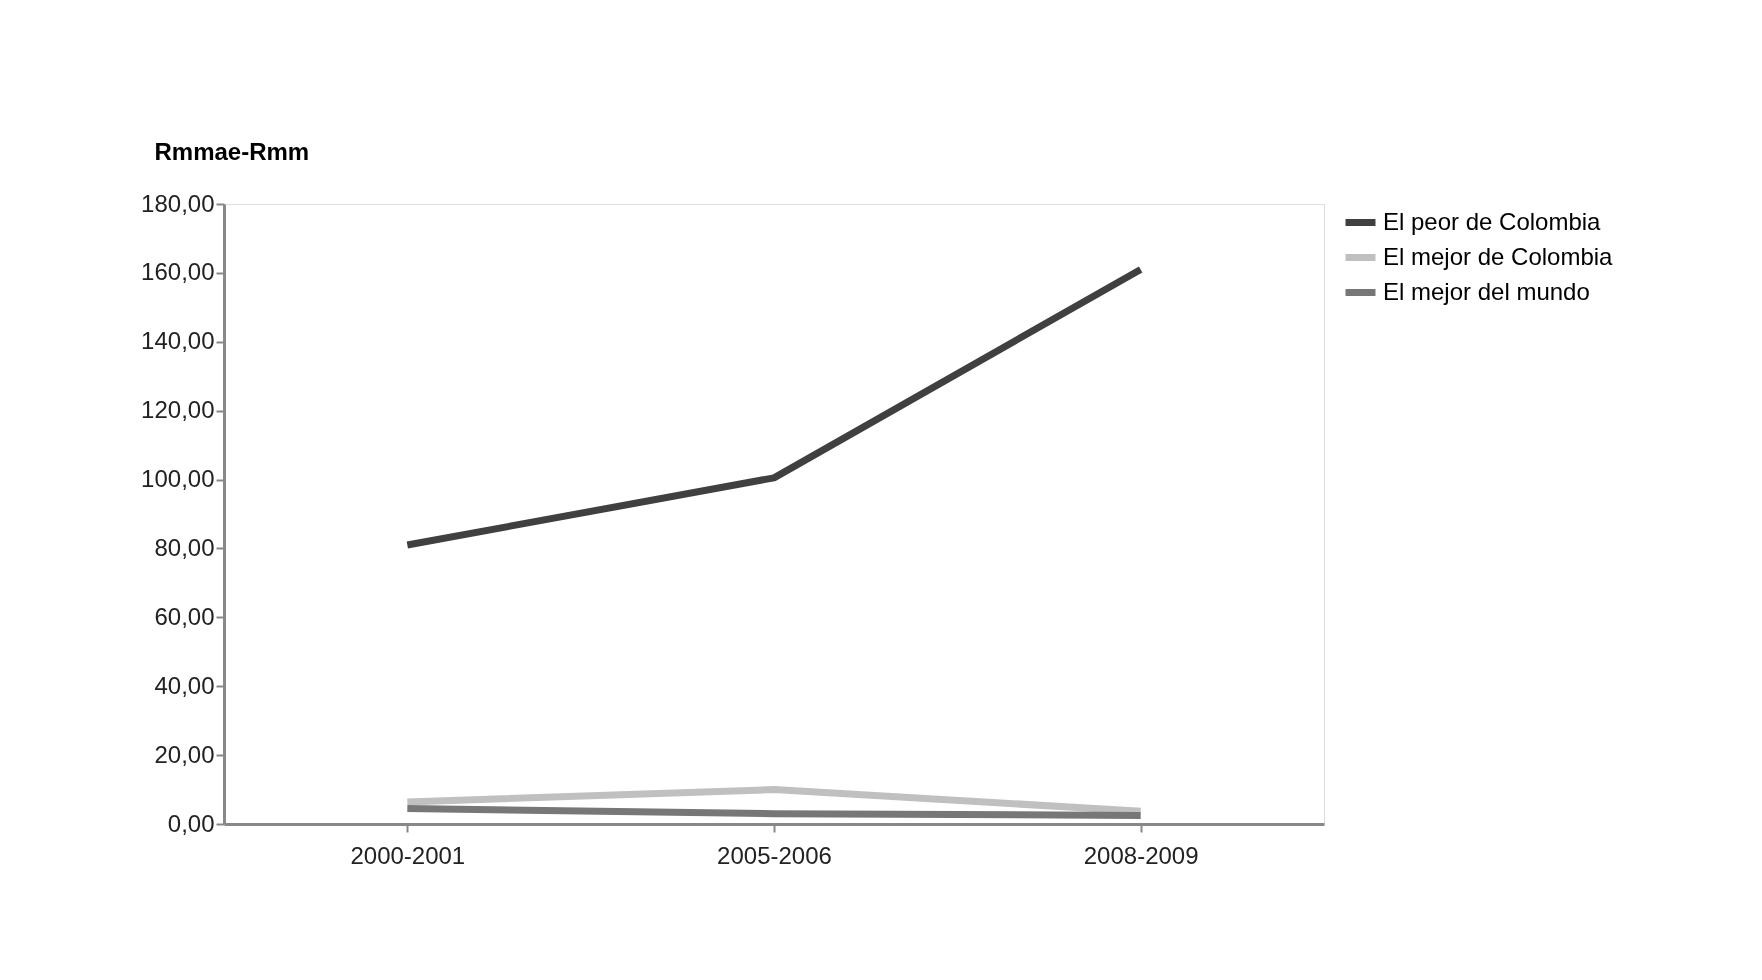 The width and height of the screenshot is (1762, 980). I want to click on y-tick-label: 40,00, so click(184, 685).